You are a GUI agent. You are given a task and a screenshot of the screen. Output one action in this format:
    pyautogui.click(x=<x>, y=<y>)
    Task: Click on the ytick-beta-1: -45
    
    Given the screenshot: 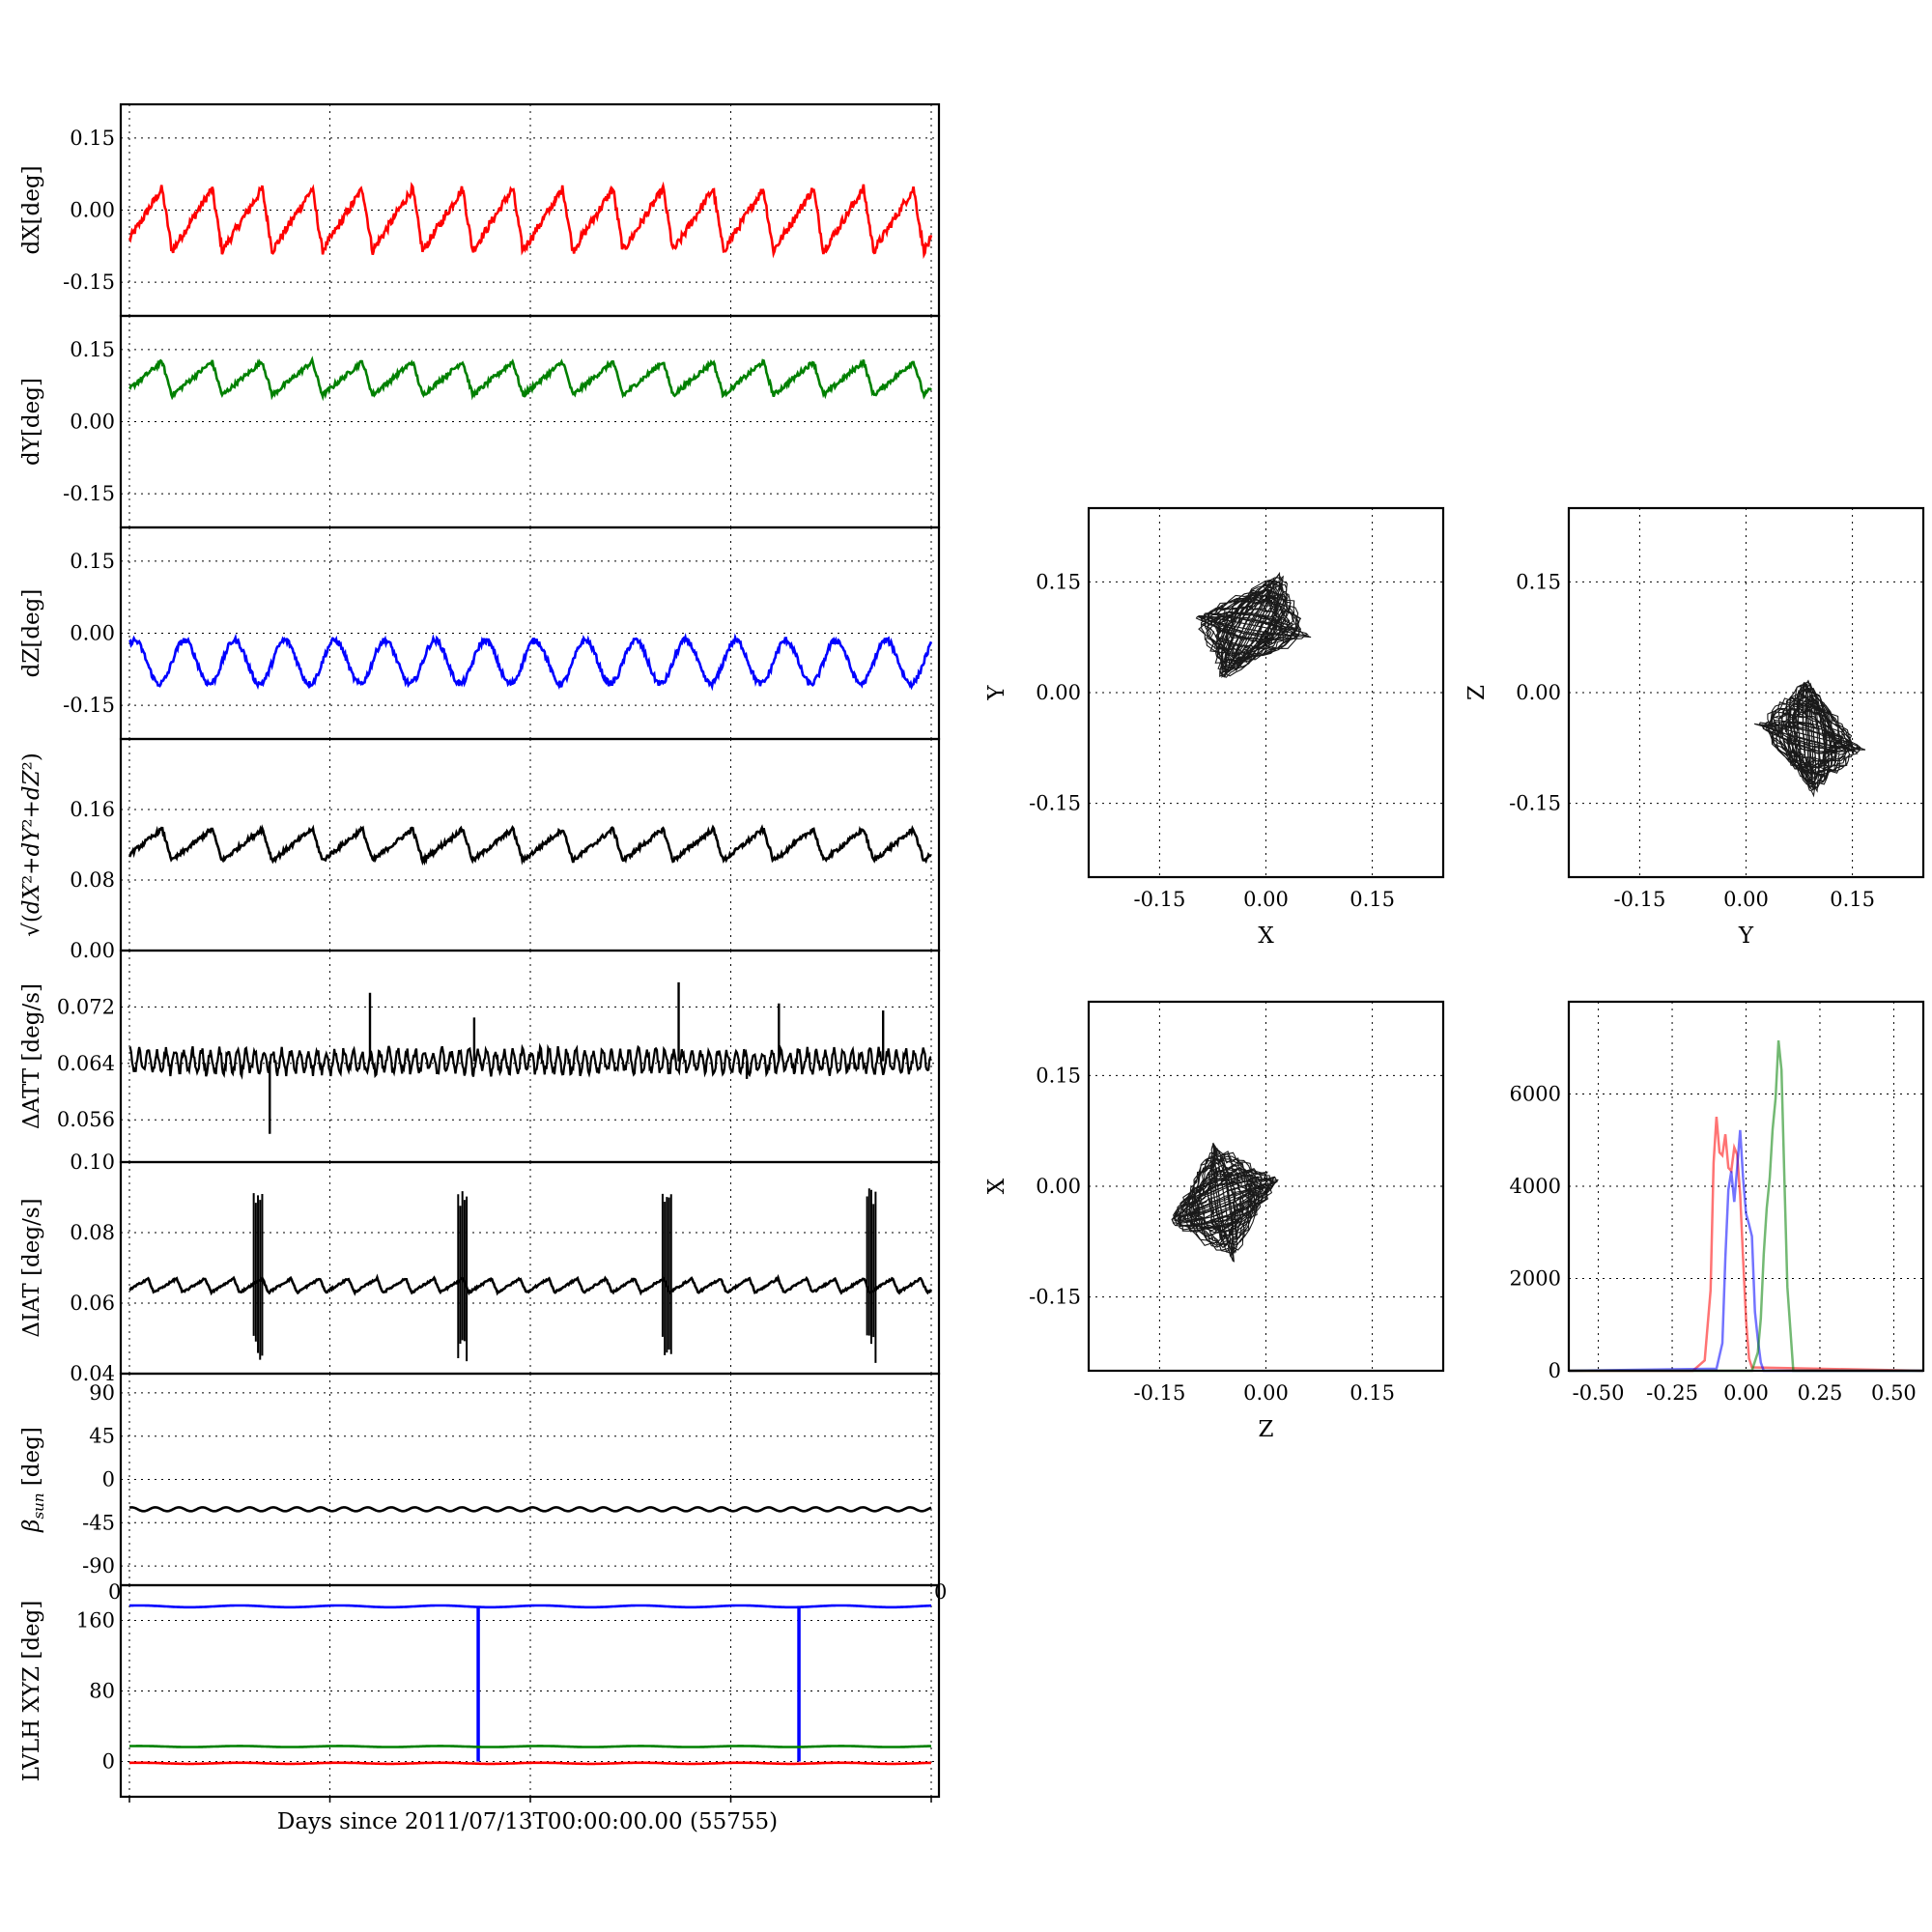 What is the action you would take?
    pyautogui.click(x=98, y=1522)
    